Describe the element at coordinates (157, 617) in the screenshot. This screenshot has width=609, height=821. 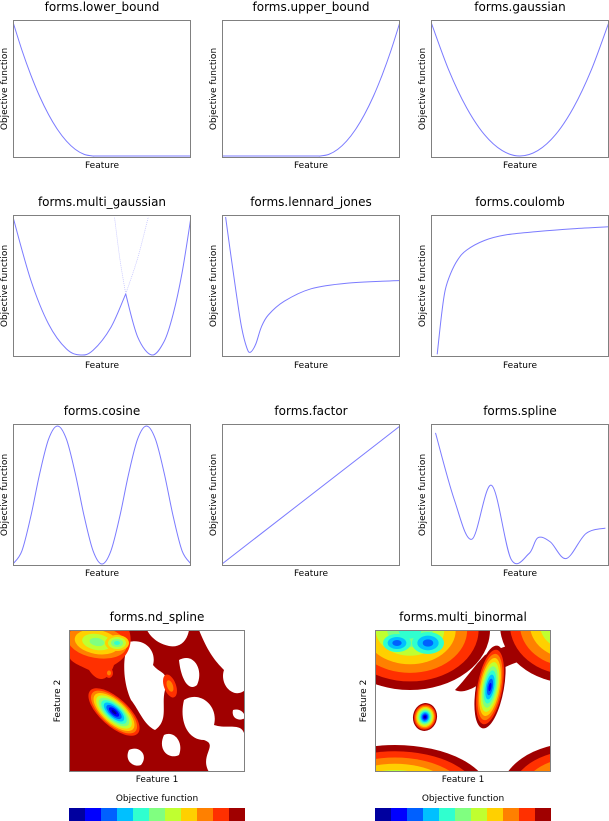
I see `chart-title: forms.nd_spline` at that location.